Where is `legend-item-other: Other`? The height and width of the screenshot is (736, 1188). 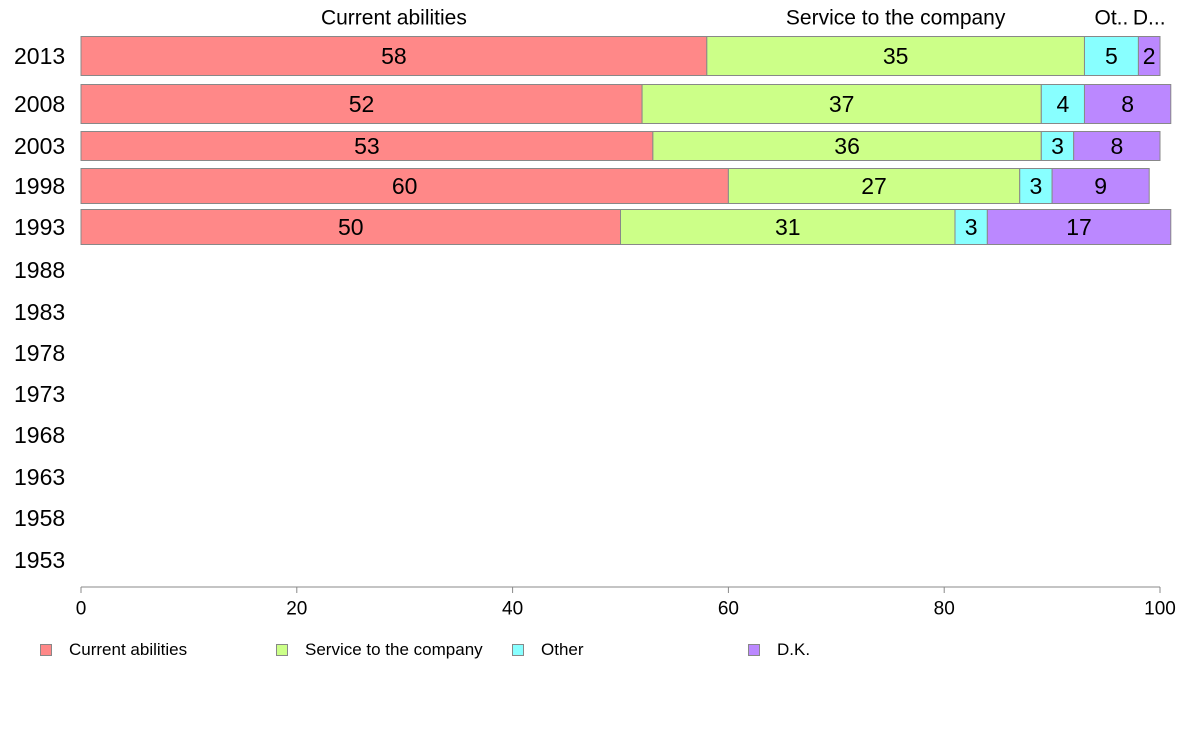 legend-item-other: Other is located at coordinates (548, 650).